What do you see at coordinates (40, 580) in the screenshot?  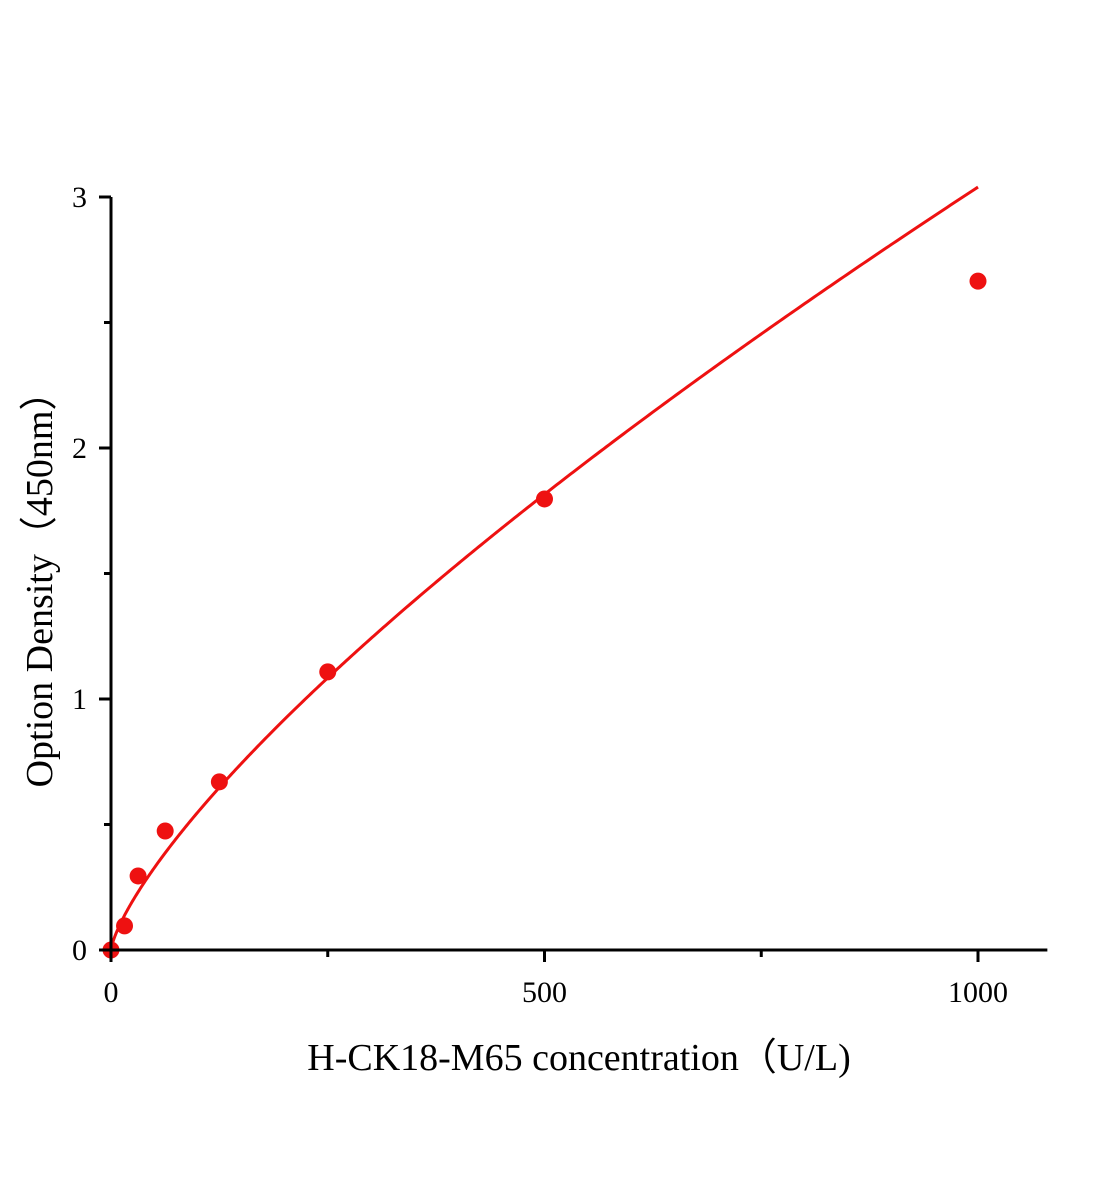 I see `y-axis-title: Option Density（450nm）` at bounding box center [40, 580].